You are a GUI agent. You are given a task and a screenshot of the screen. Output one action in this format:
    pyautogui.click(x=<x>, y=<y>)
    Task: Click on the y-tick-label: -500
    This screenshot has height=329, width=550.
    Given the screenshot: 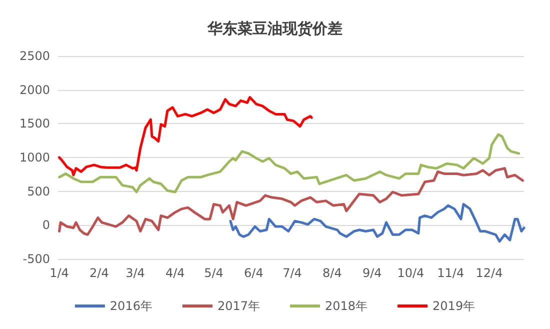 What is the action you would take?
    pyautogui.click(x=36, y=259)
    